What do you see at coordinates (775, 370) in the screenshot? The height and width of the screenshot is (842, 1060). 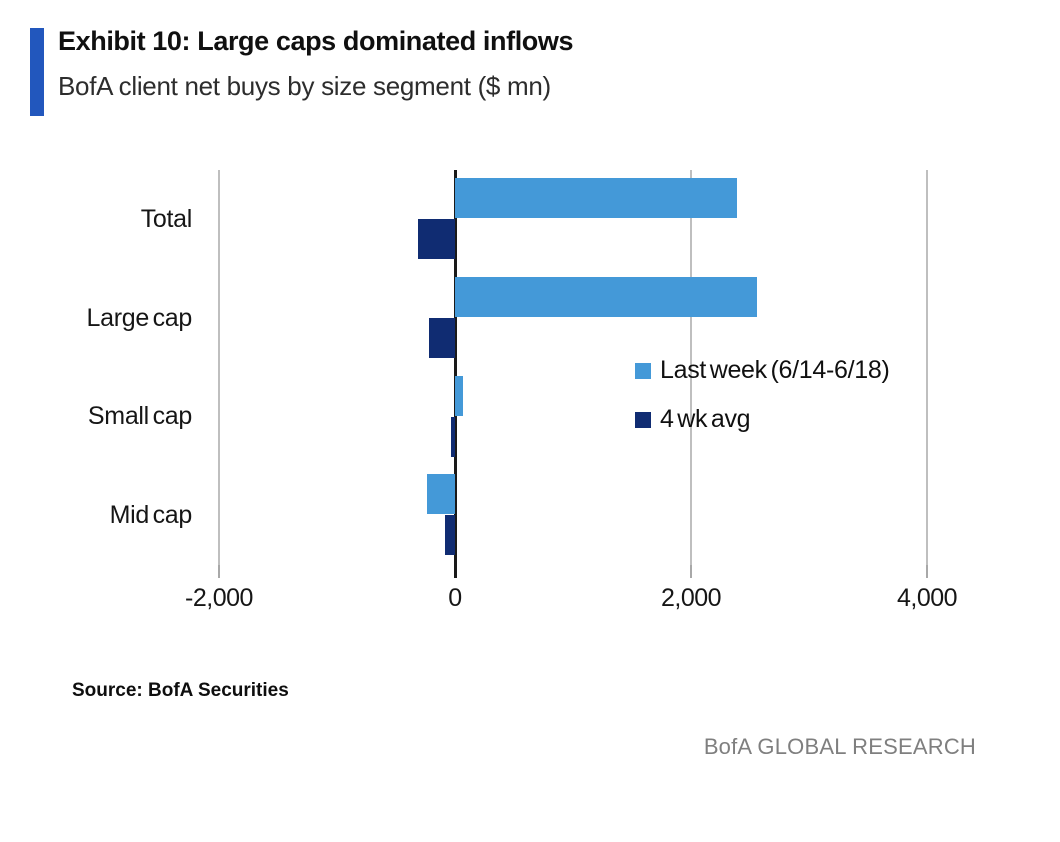 I see `legend-label: Last week (6/14-6/18)` at bounding box center [775, 370].